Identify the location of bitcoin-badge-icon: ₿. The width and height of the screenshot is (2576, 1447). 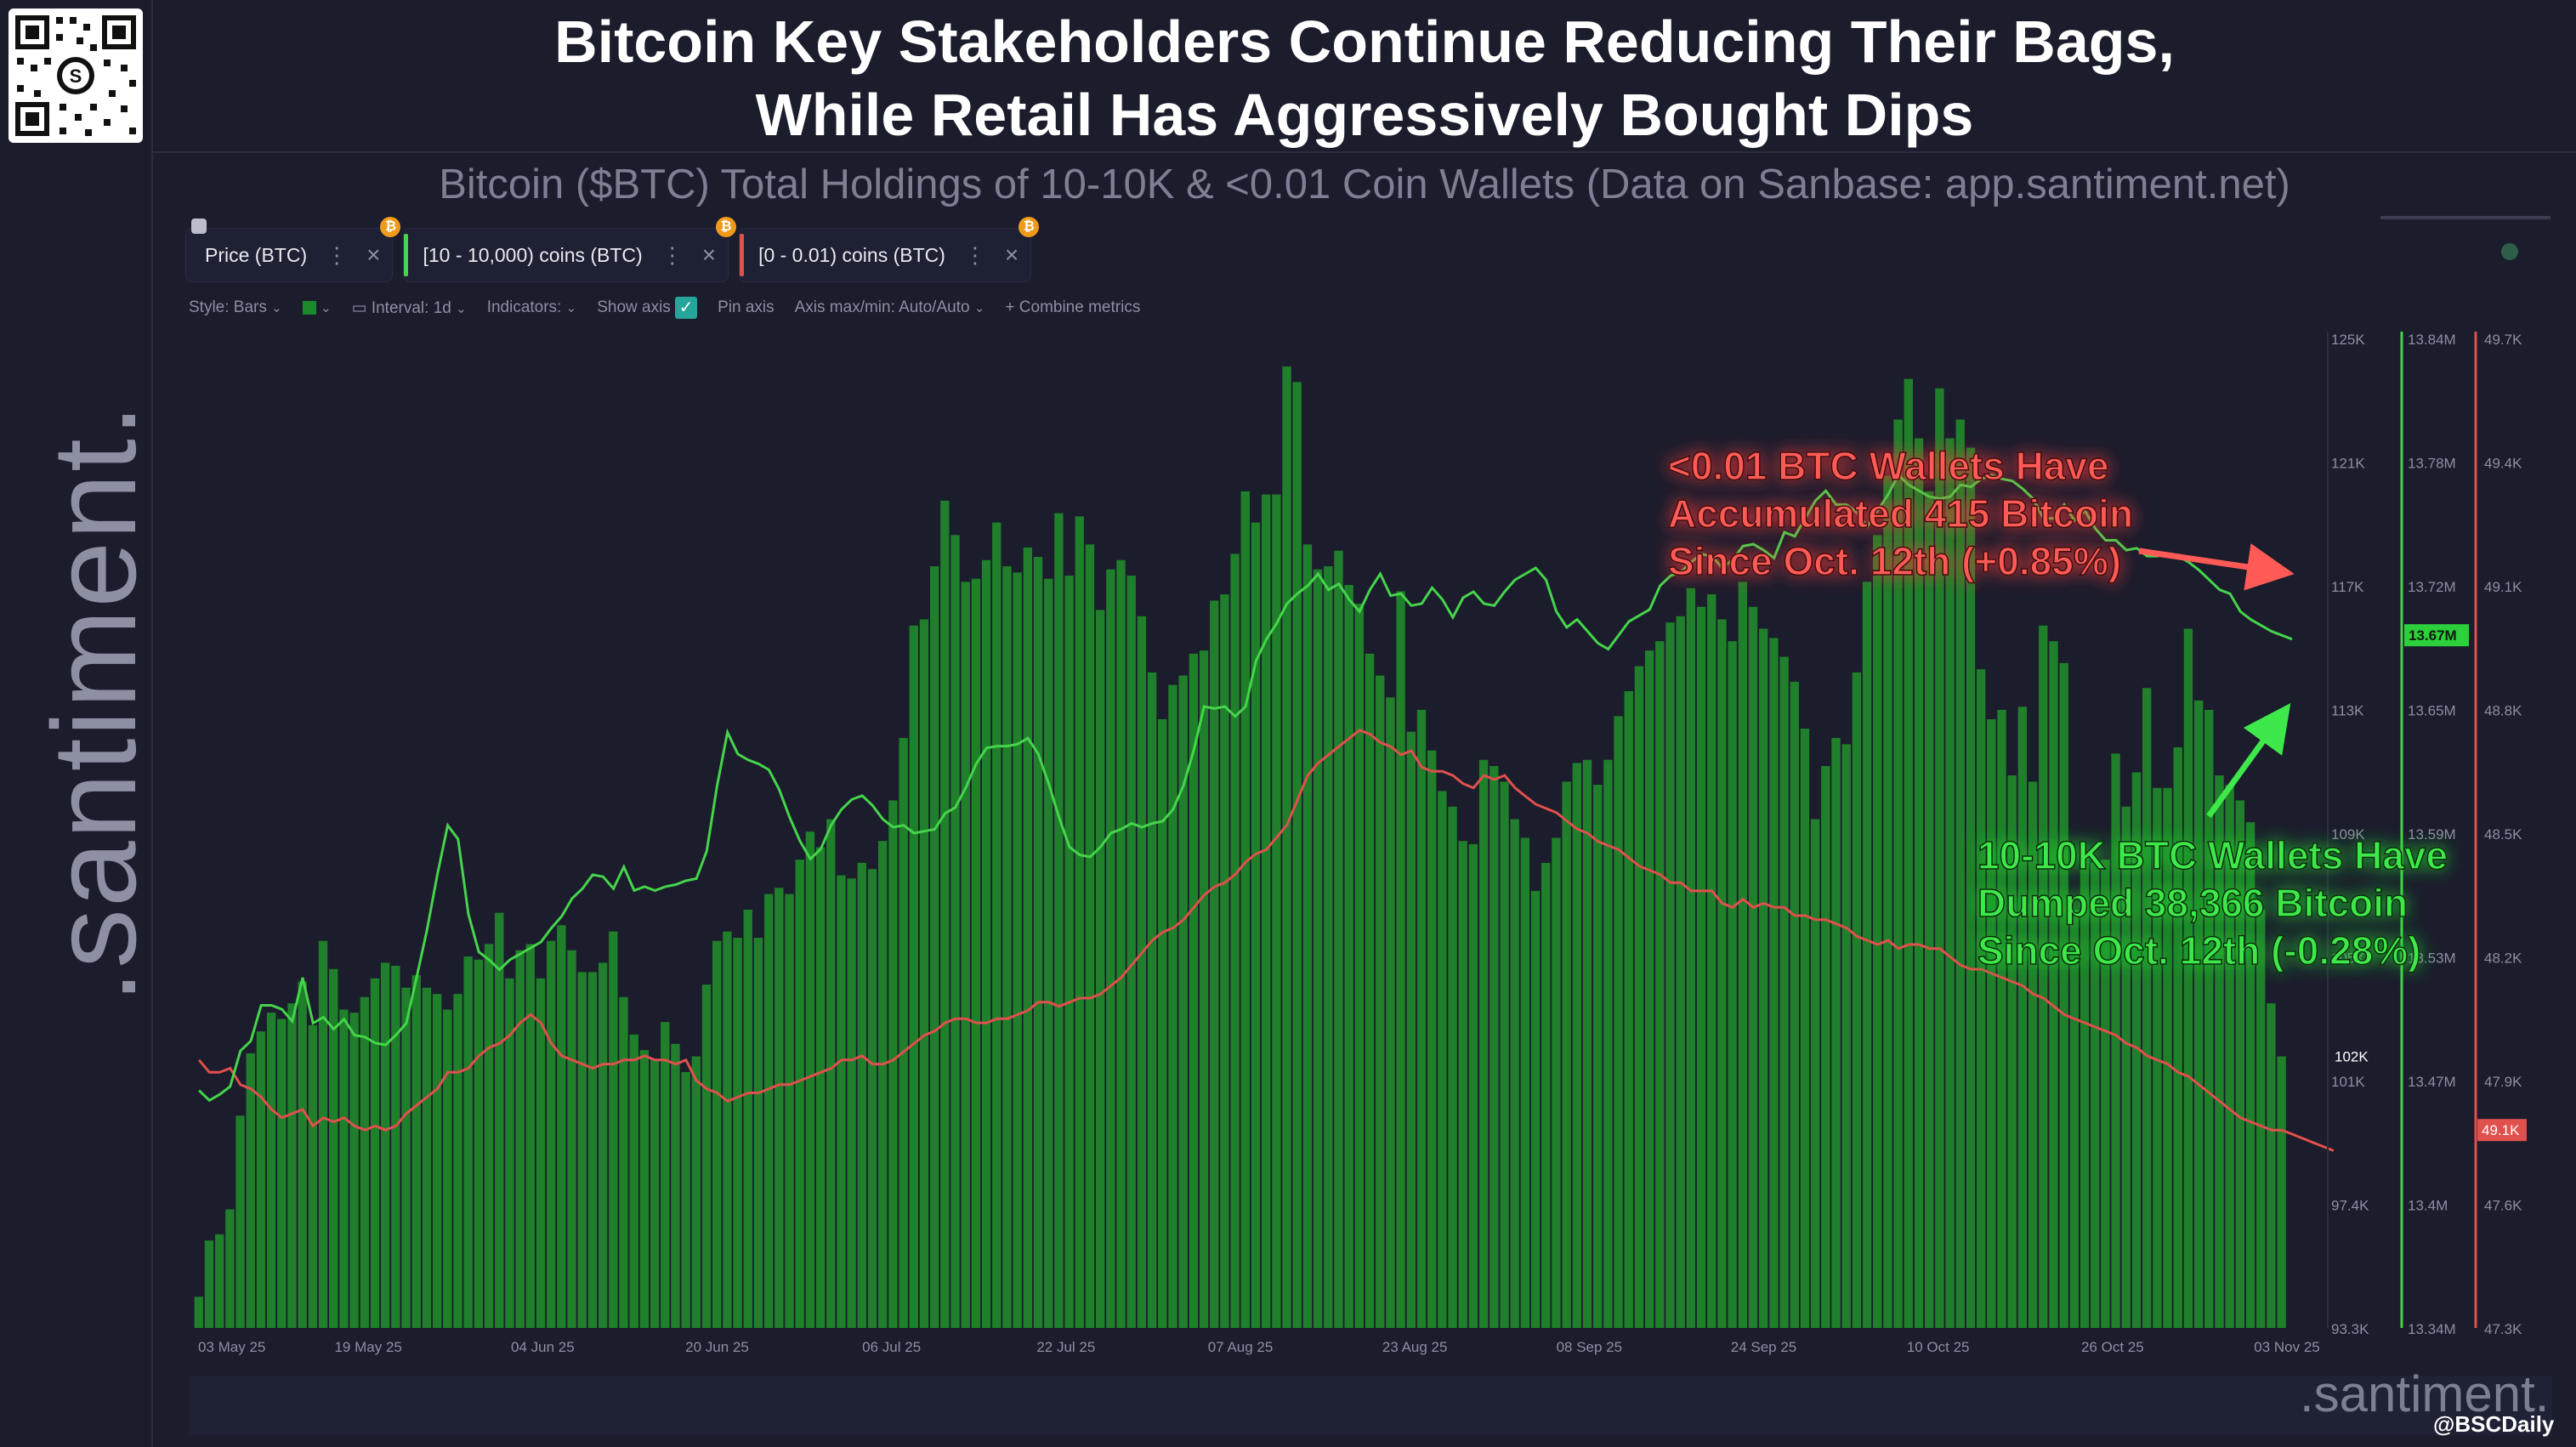
(1029, 227).